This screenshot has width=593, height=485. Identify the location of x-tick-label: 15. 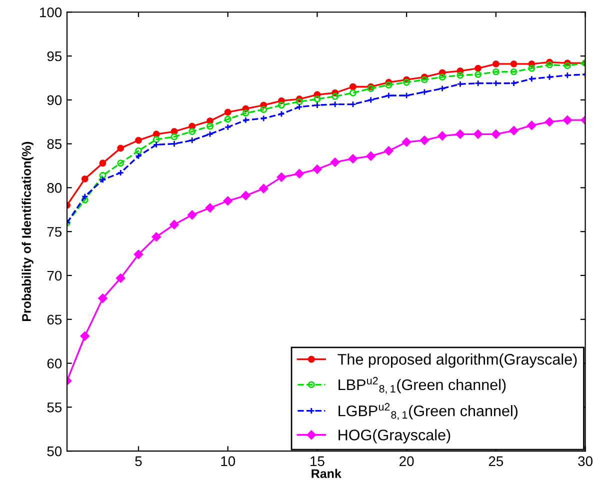
(317, 461).